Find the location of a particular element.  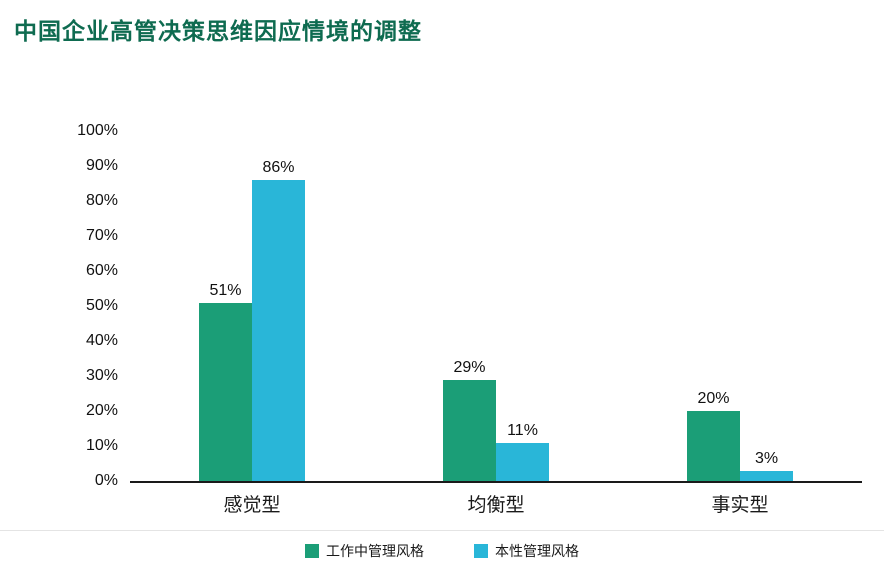

legend-label: 工作中管理风格 is located at coordinates (375, 551).